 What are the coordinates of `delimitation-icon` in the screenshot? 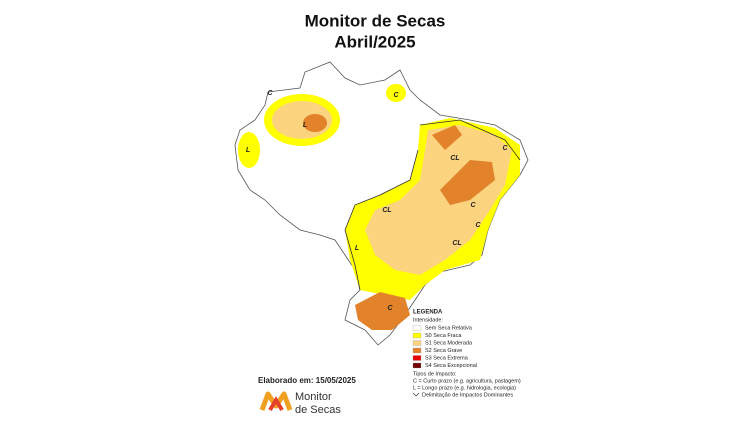 It's located at (416, 394).